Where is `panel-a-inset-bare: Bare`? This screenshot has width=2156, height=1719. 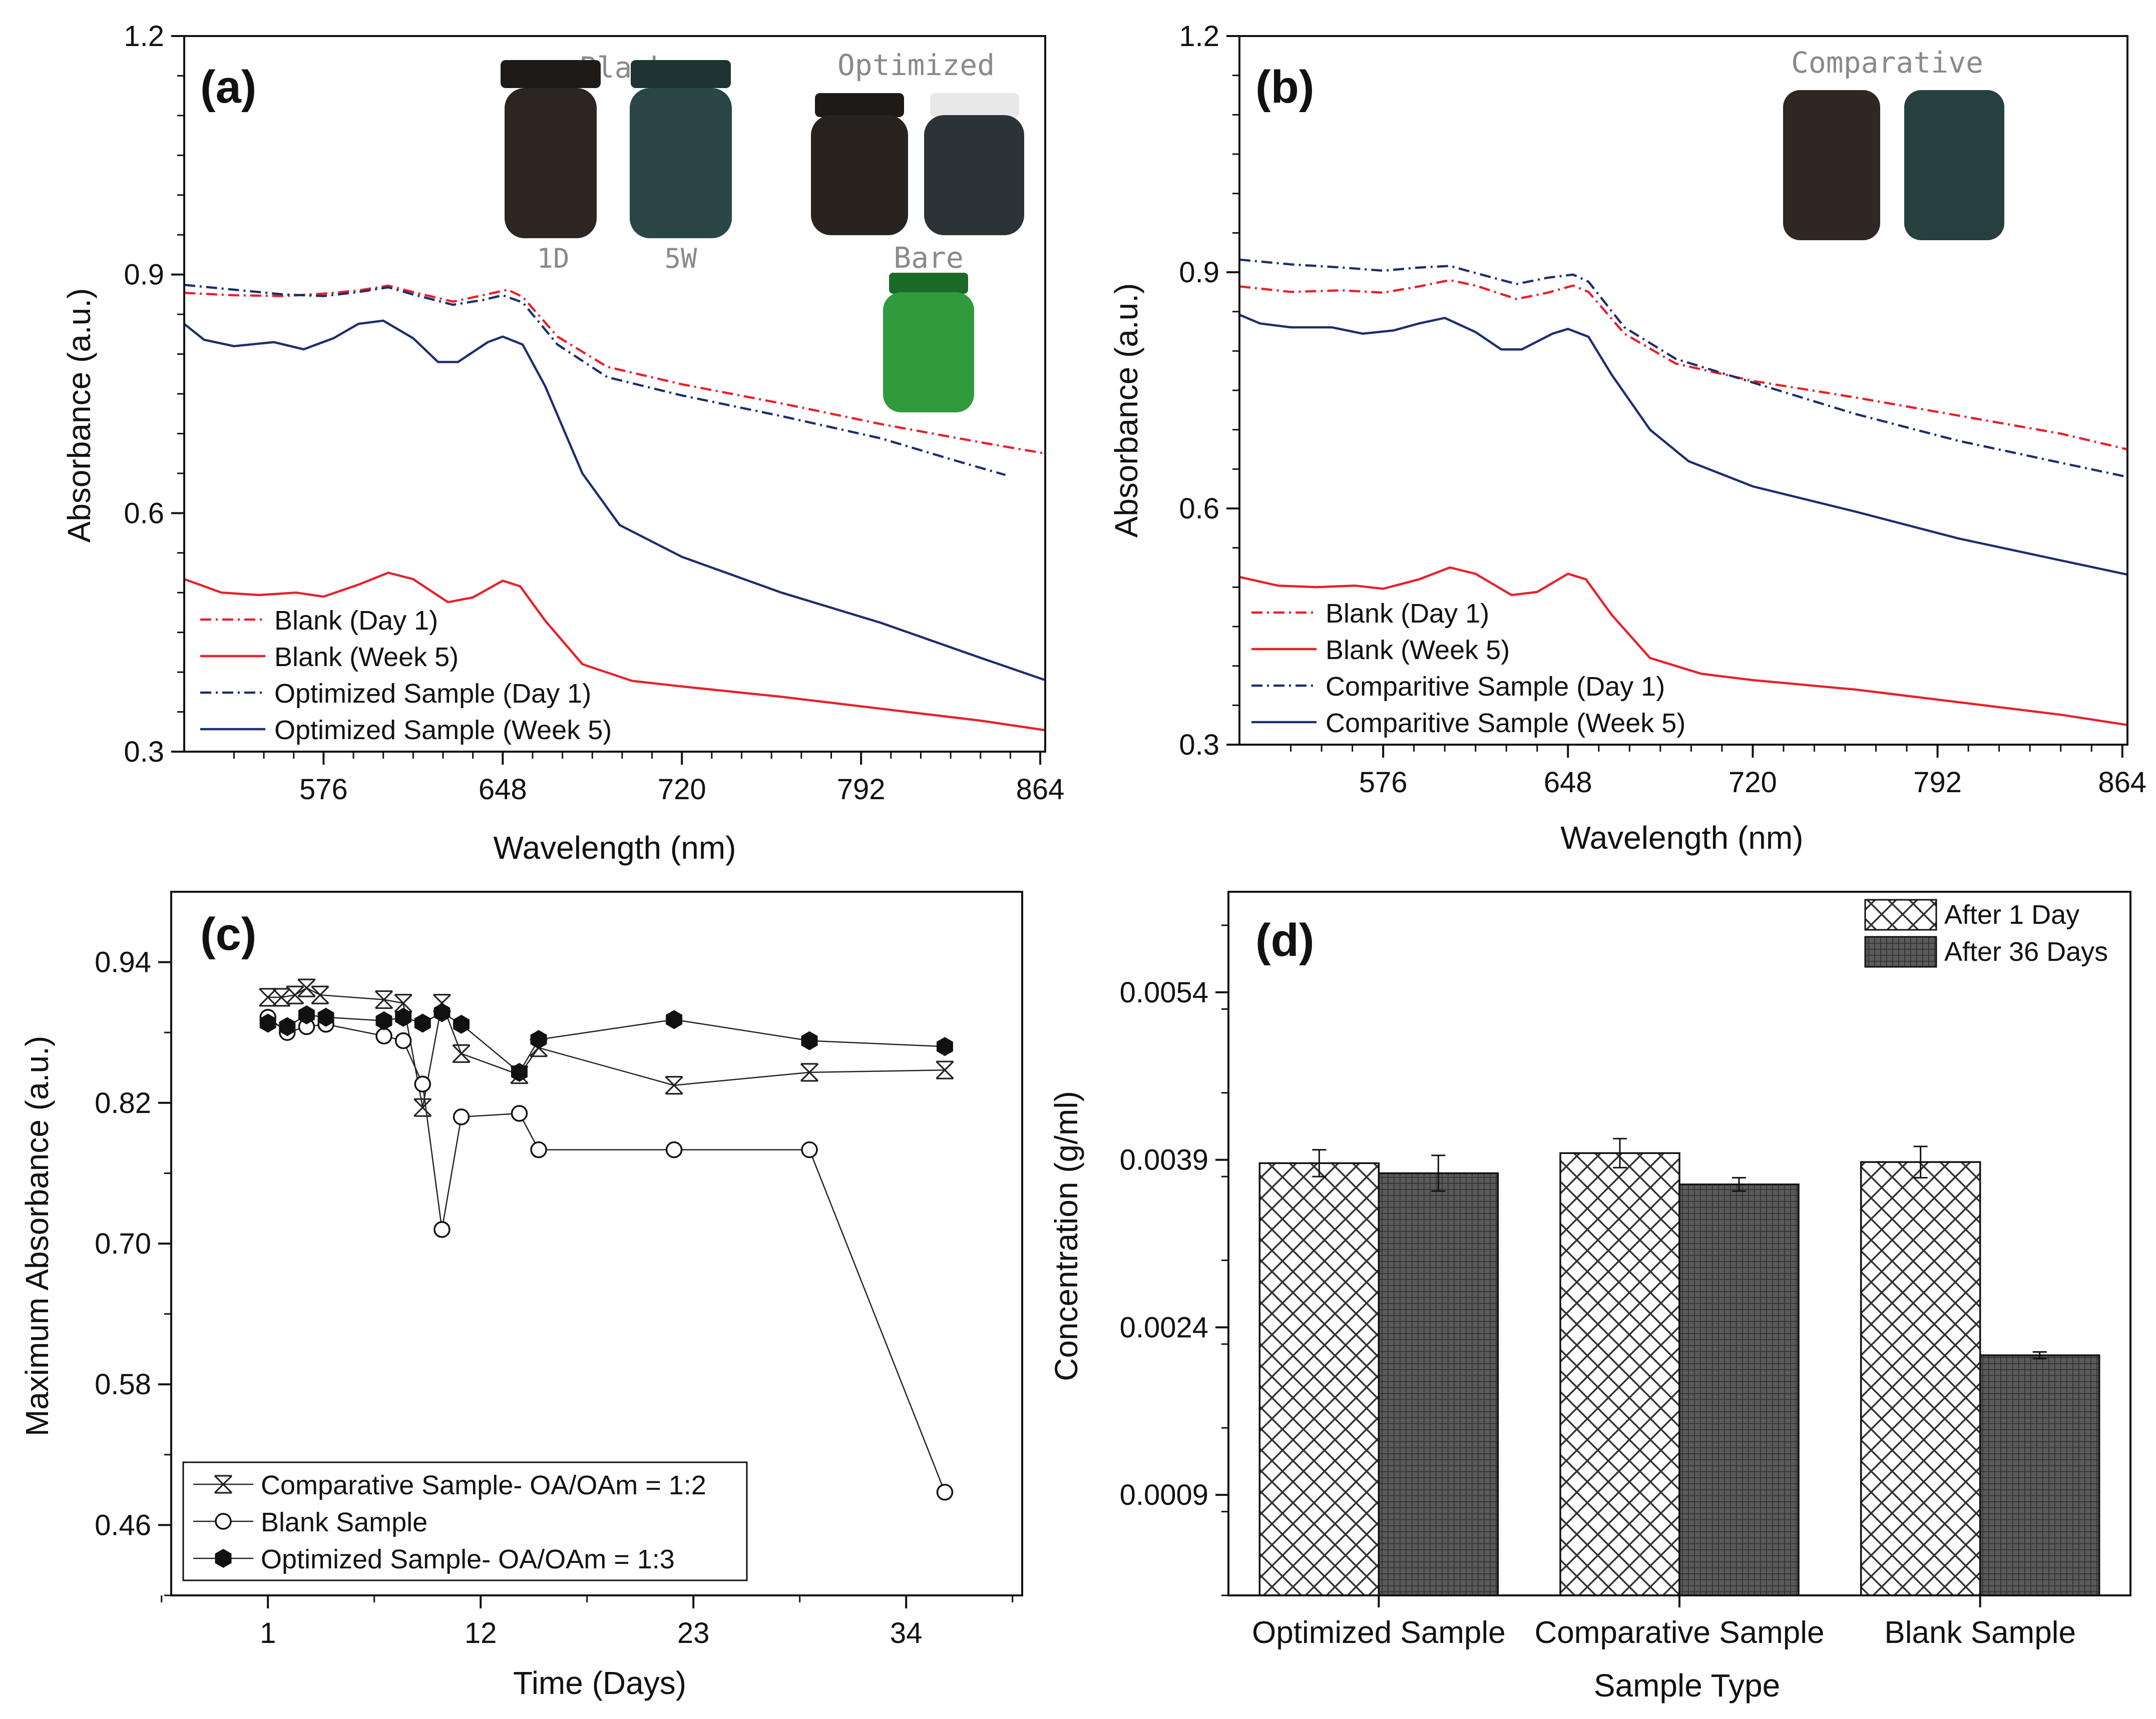
panel-a-inset-bare: Bare is located at coordinates (929, 327).